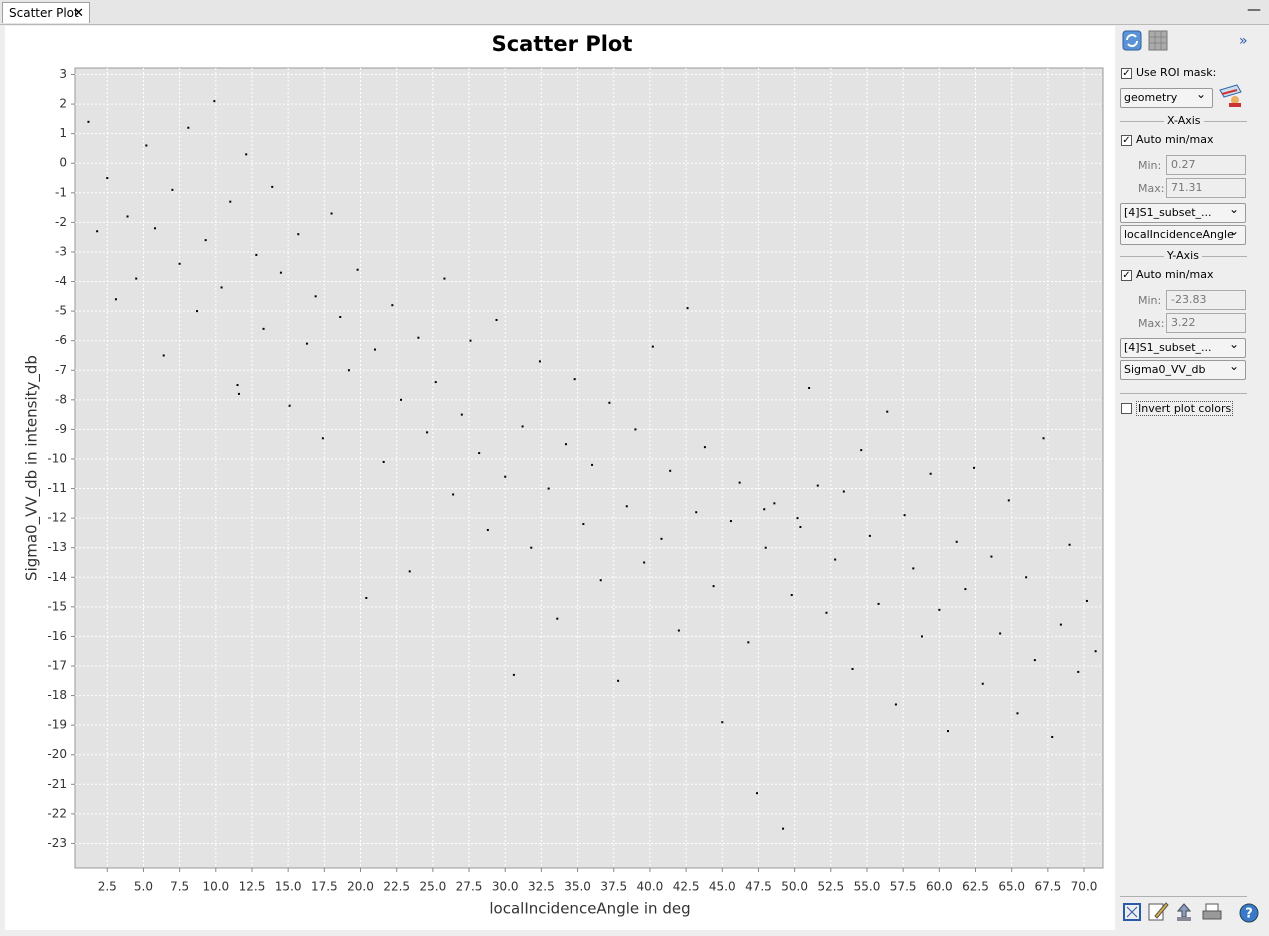  I want to click on help-button: ?, so click(1249, 913).